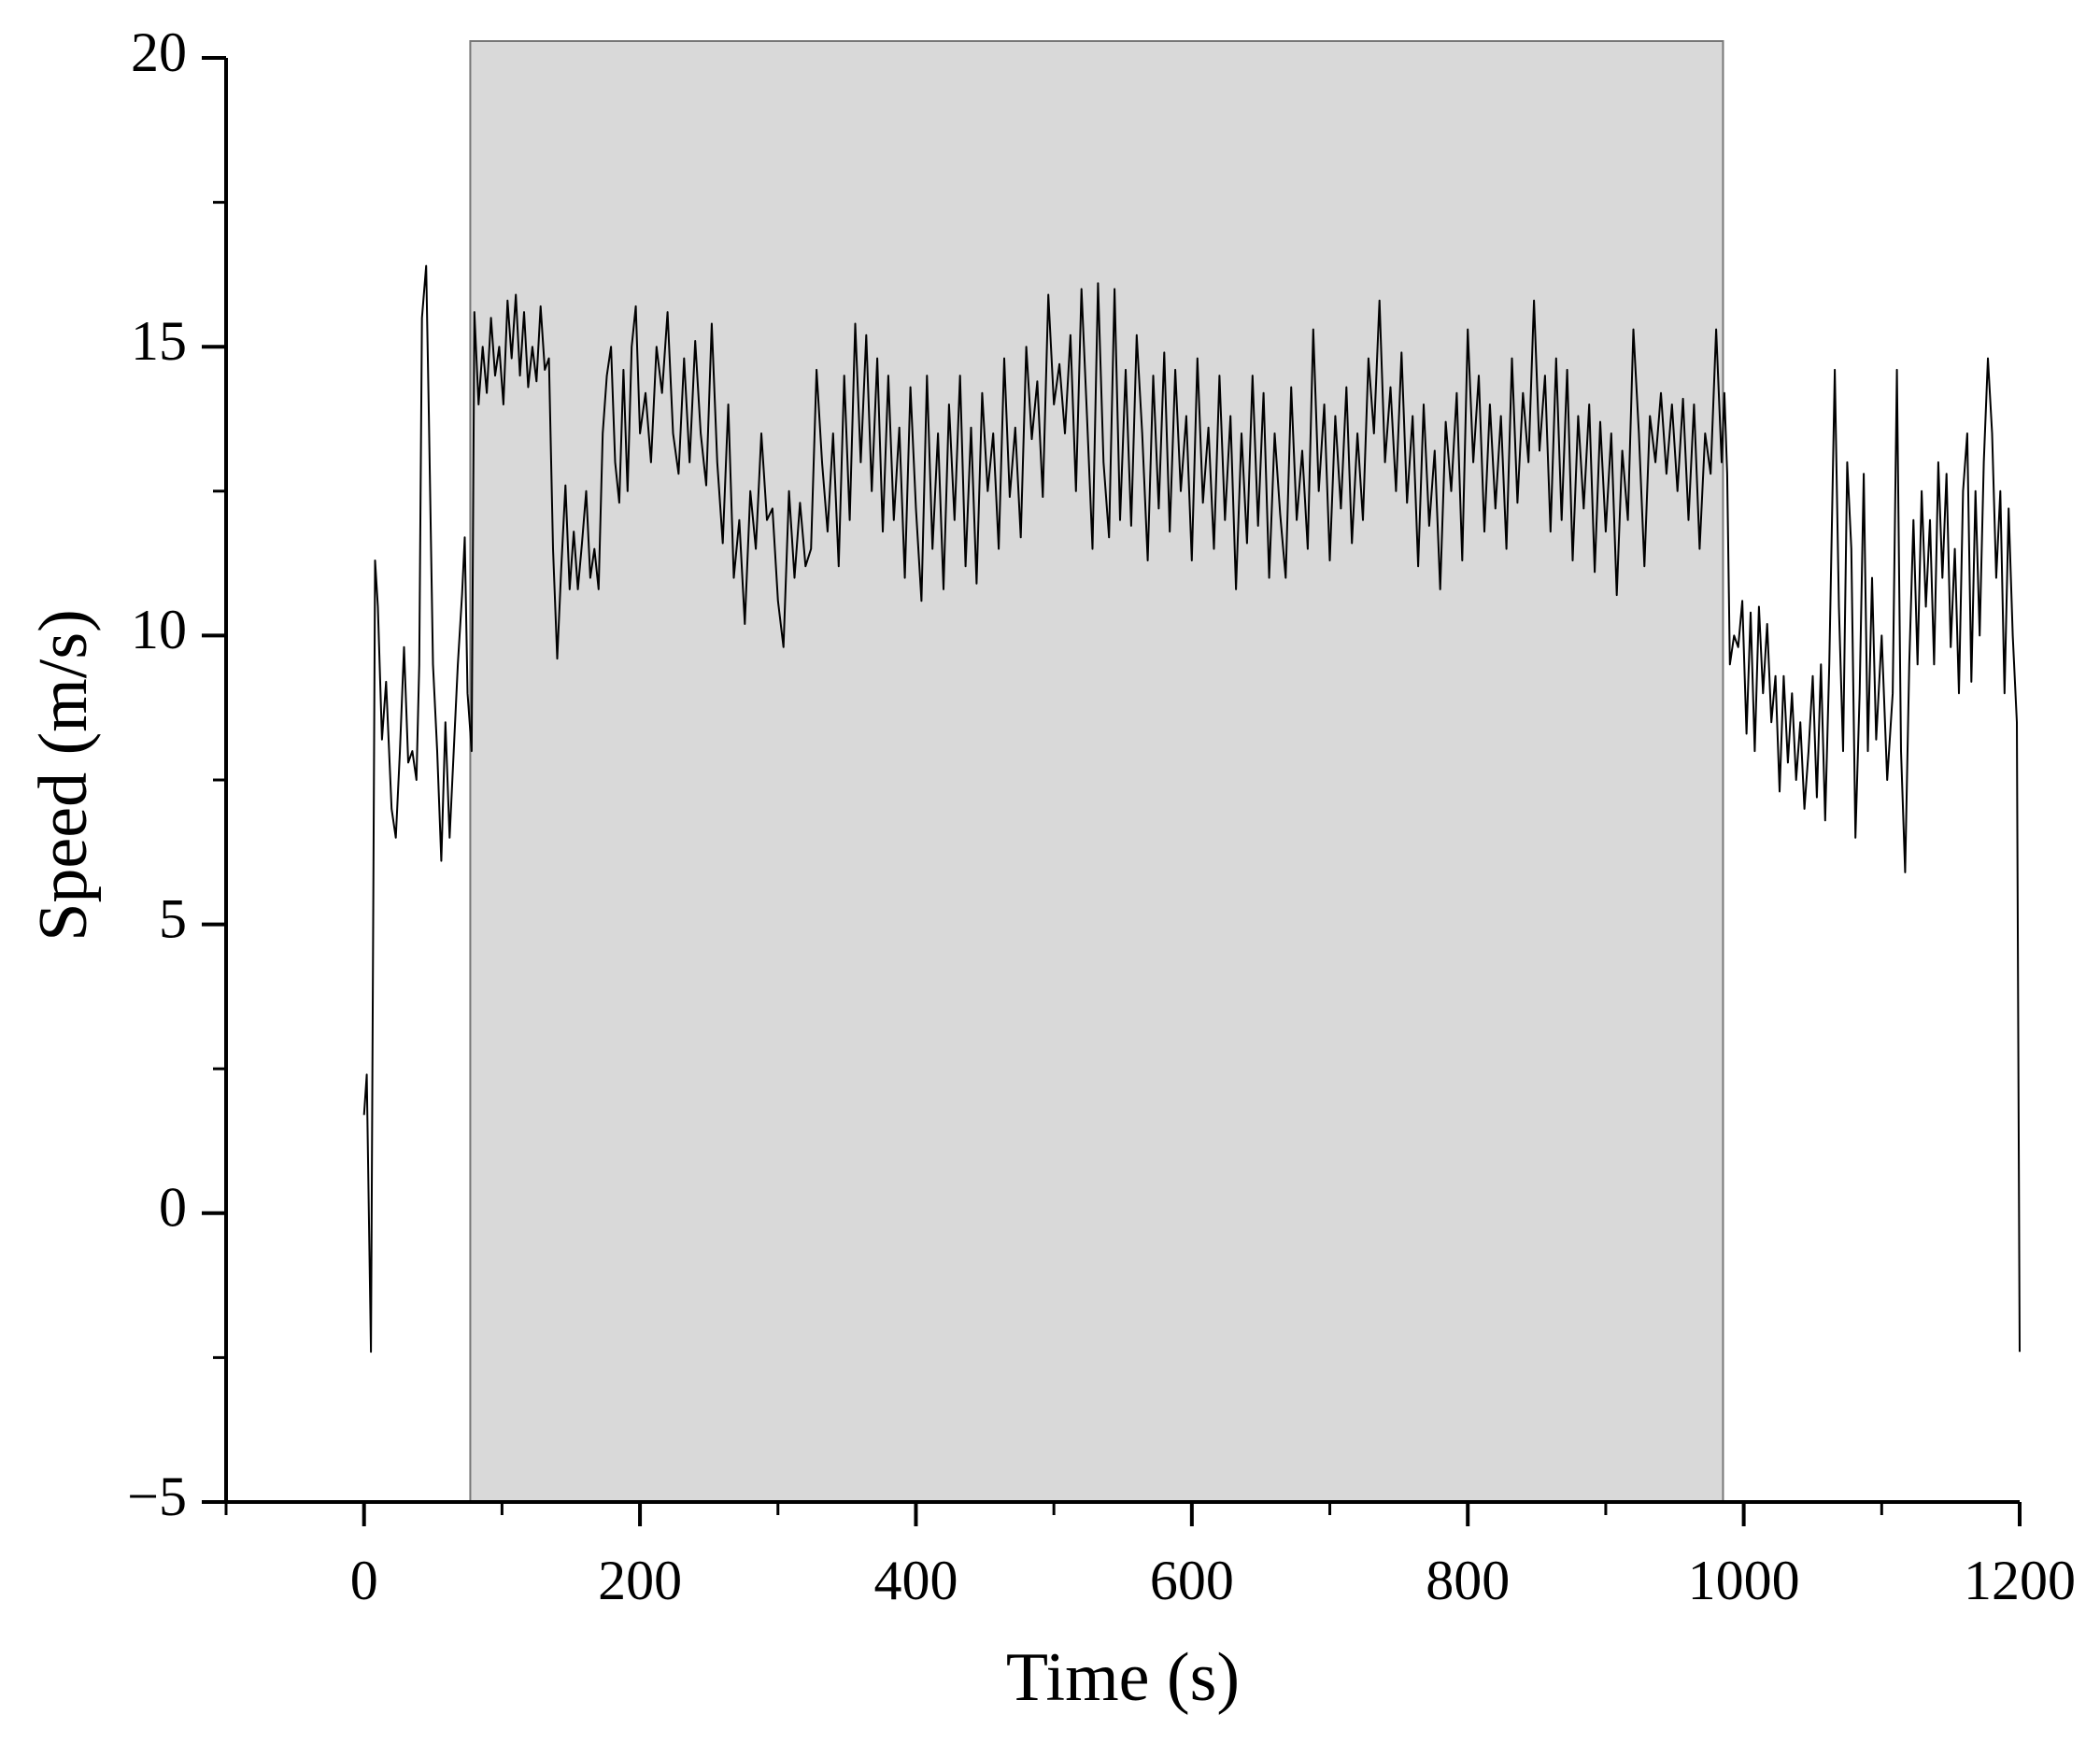  Describe the element at coordinates (157, 1496) in the screenshot. I see `y-tick-label: −5` at that location.